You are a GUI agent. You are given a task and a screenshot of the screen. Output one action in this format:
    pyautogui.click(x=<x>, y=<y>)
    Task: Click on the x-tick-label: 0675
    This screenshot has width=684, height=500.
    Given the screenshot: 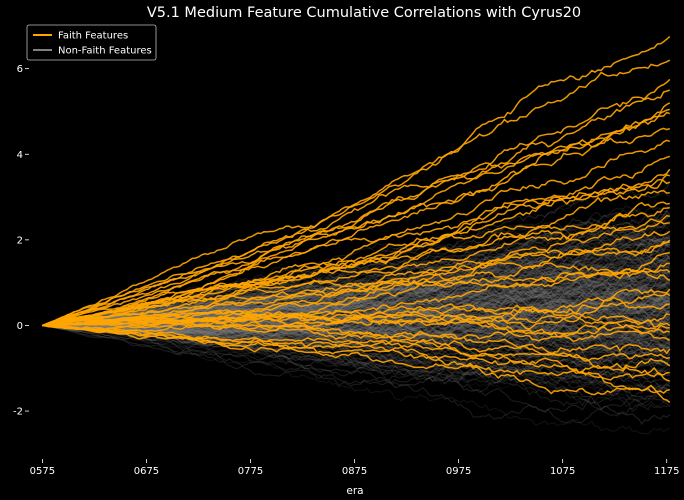 What is the action you would take?
    pyautogui.click(x=146, y=471)
    